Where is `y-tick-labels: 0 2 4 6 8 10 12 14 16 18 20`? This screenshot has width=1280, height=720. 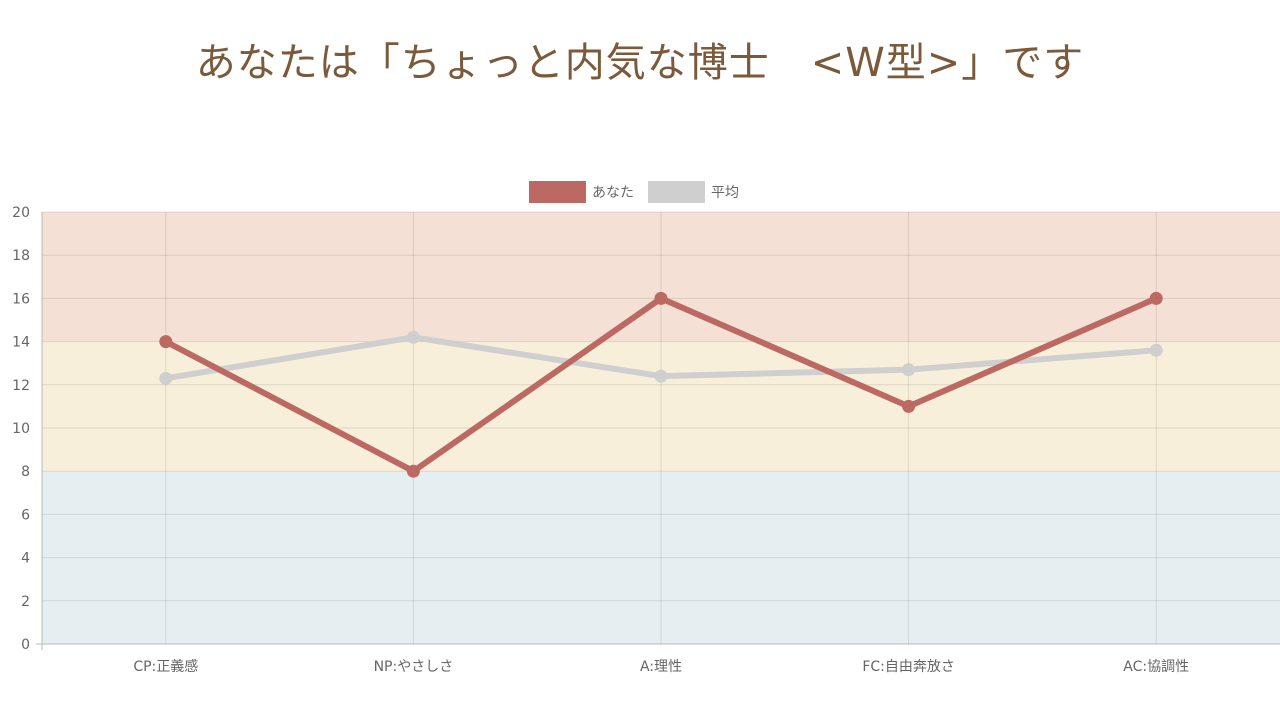 y-tick-labels: 0 2 4 6 8 10 12 14 16 18 20 is located at coordinates (21, 429).